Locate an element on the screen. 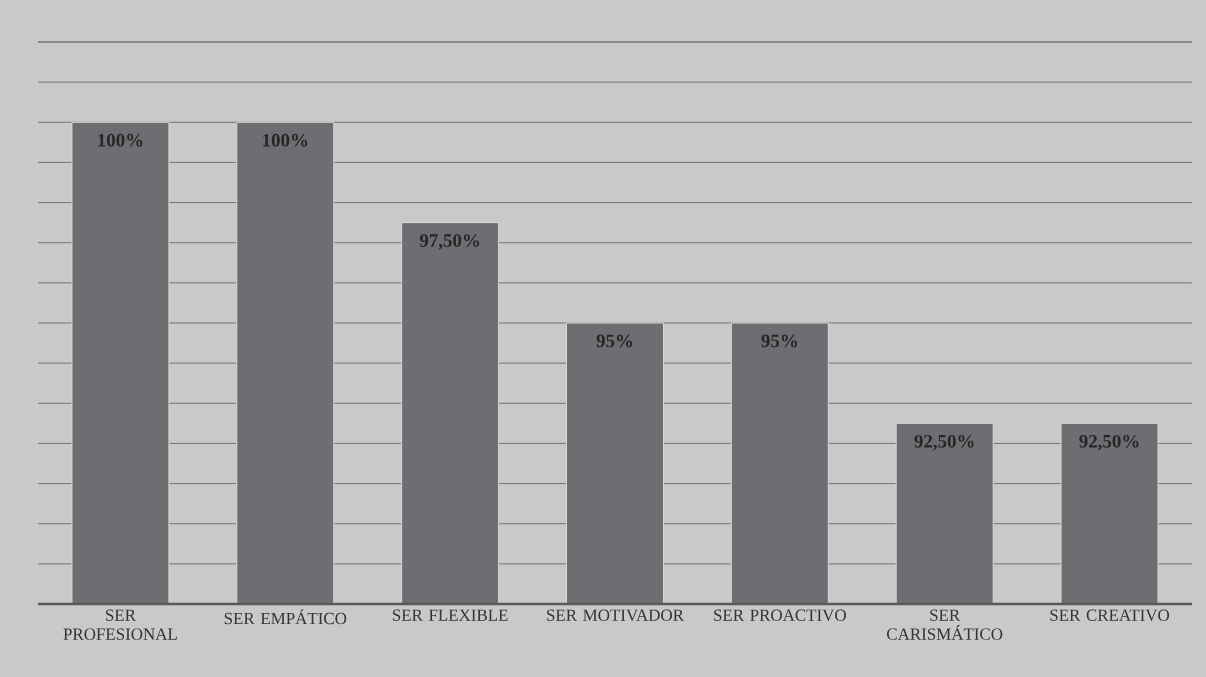  x-tick-label: SER PROFESIONAL is located at coordinates (120, 624).